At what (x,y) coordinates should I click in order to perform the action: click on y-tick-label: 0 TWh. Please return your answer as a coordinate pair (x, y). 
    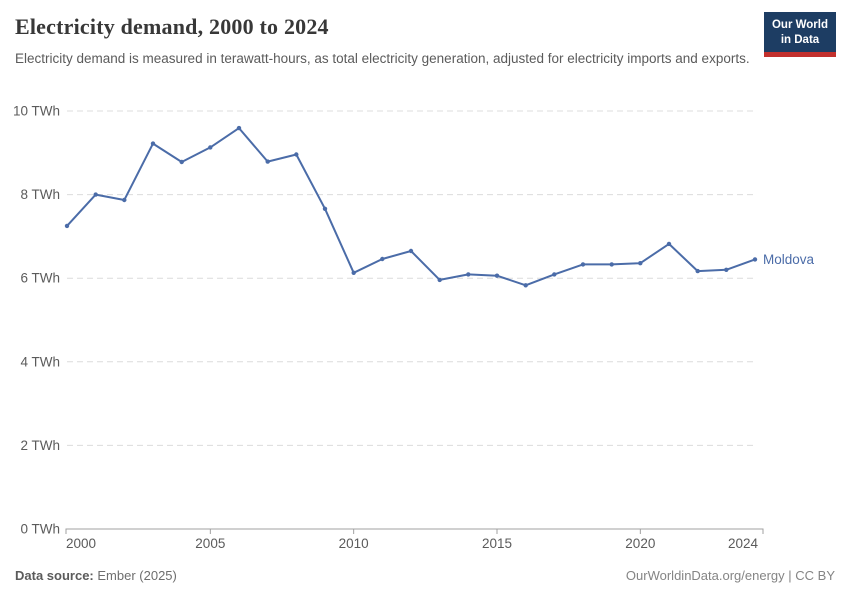
    Looking at the image, I should click on (40, 529).